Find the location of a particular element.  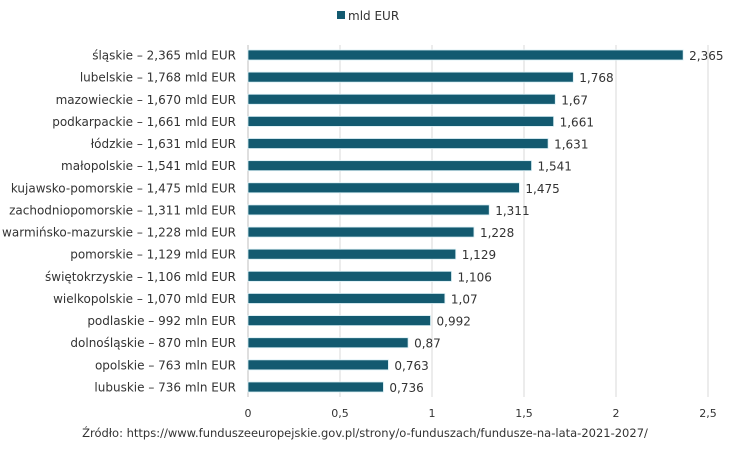

x-tick-label: 0 is located at coordinates (248, 413).